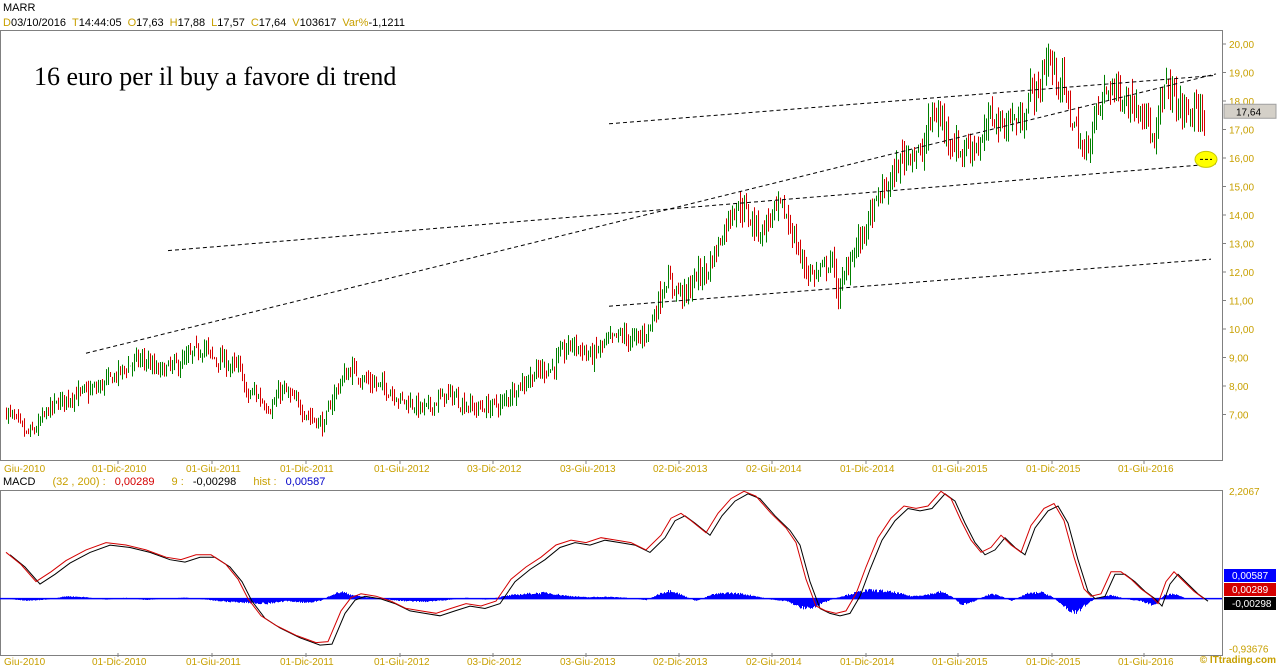 The image size is (1278, 668). I want to click on price-time-label: Giu-2010, so click(25, 469).